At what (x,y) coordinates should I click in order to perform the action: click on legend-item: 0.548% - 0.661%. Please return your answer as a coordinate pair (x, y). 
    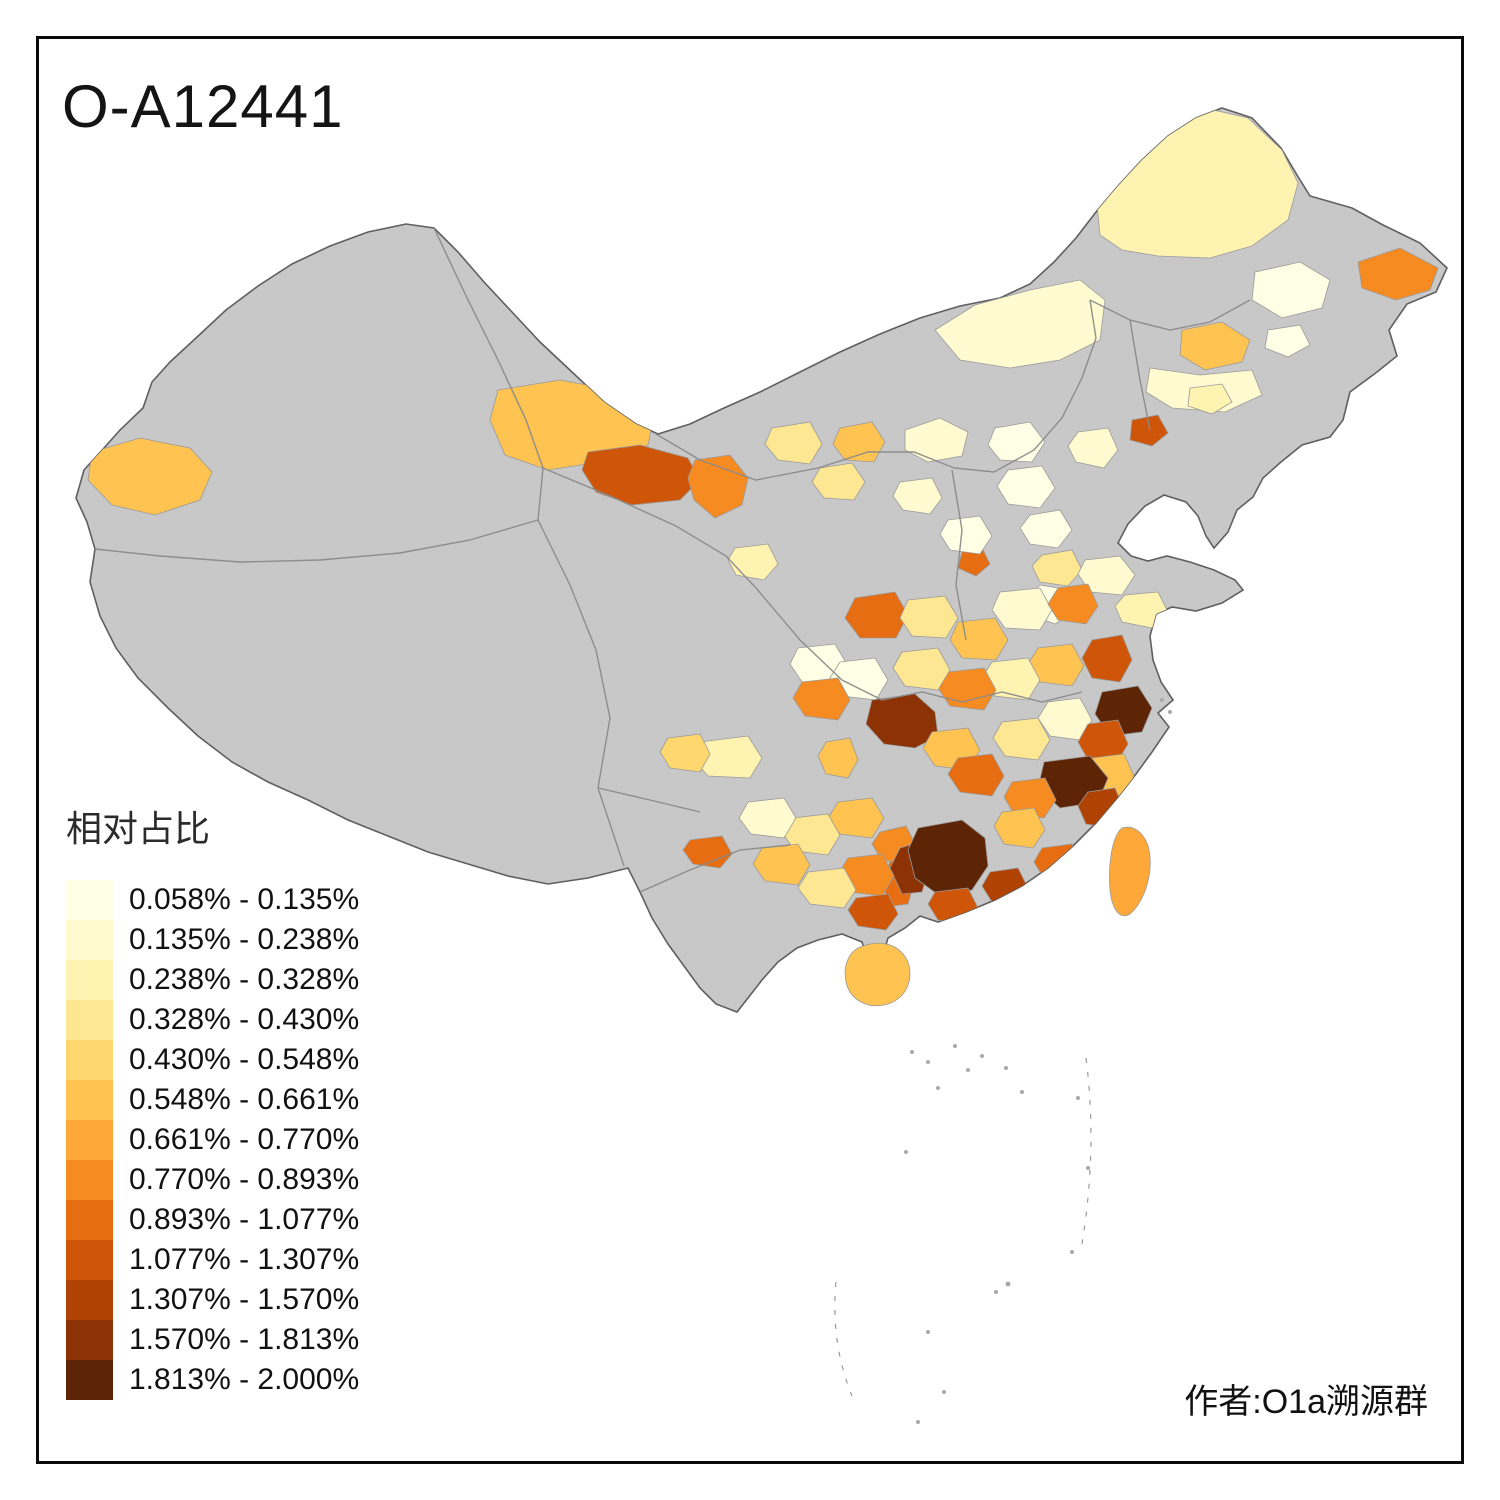
    Looking at the image, I should click on (212, 1100).